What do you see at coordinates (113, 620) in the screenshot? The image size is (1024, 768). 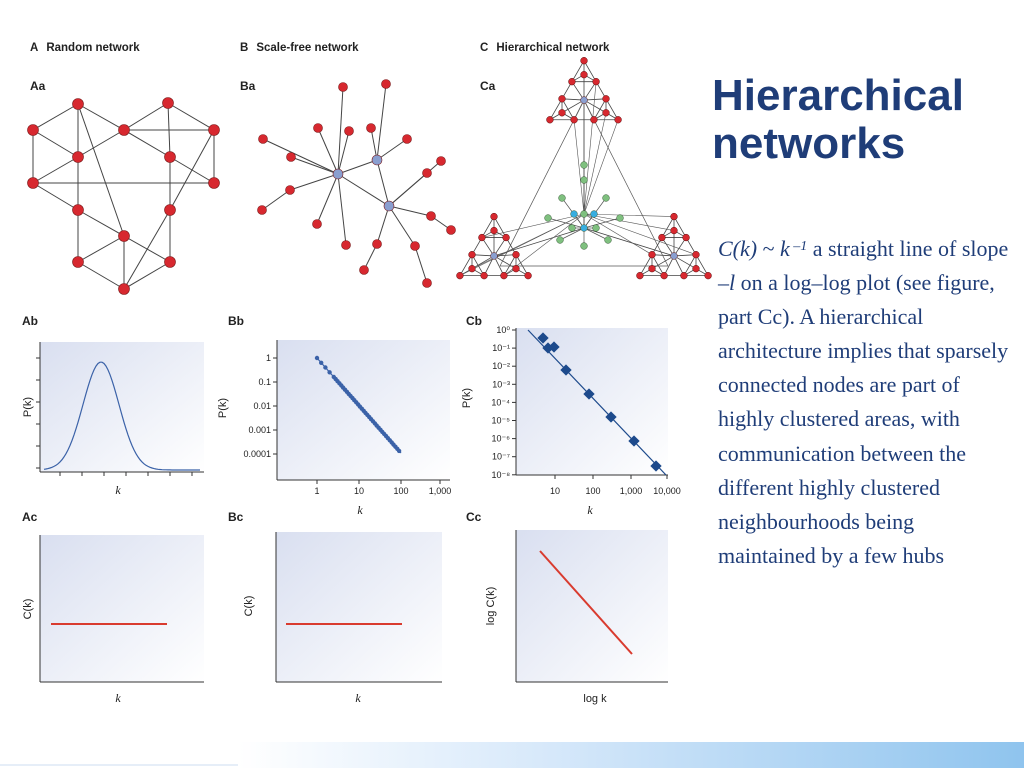 I see `panel-ac: k C(k)` at bounding box center [113, 620].